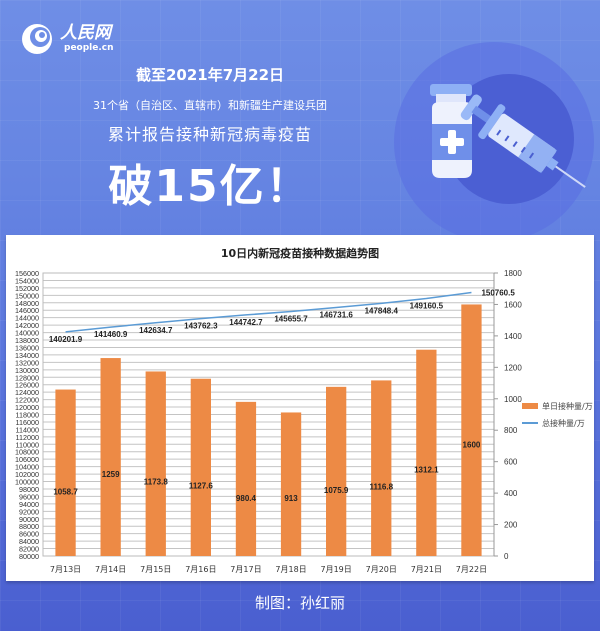 The height and width of the screenshot is (631, 600). What do you see at coordinates (27, 444) in the screenshot?
I see `svg-text: 110000` at bounding box center [27, 444].